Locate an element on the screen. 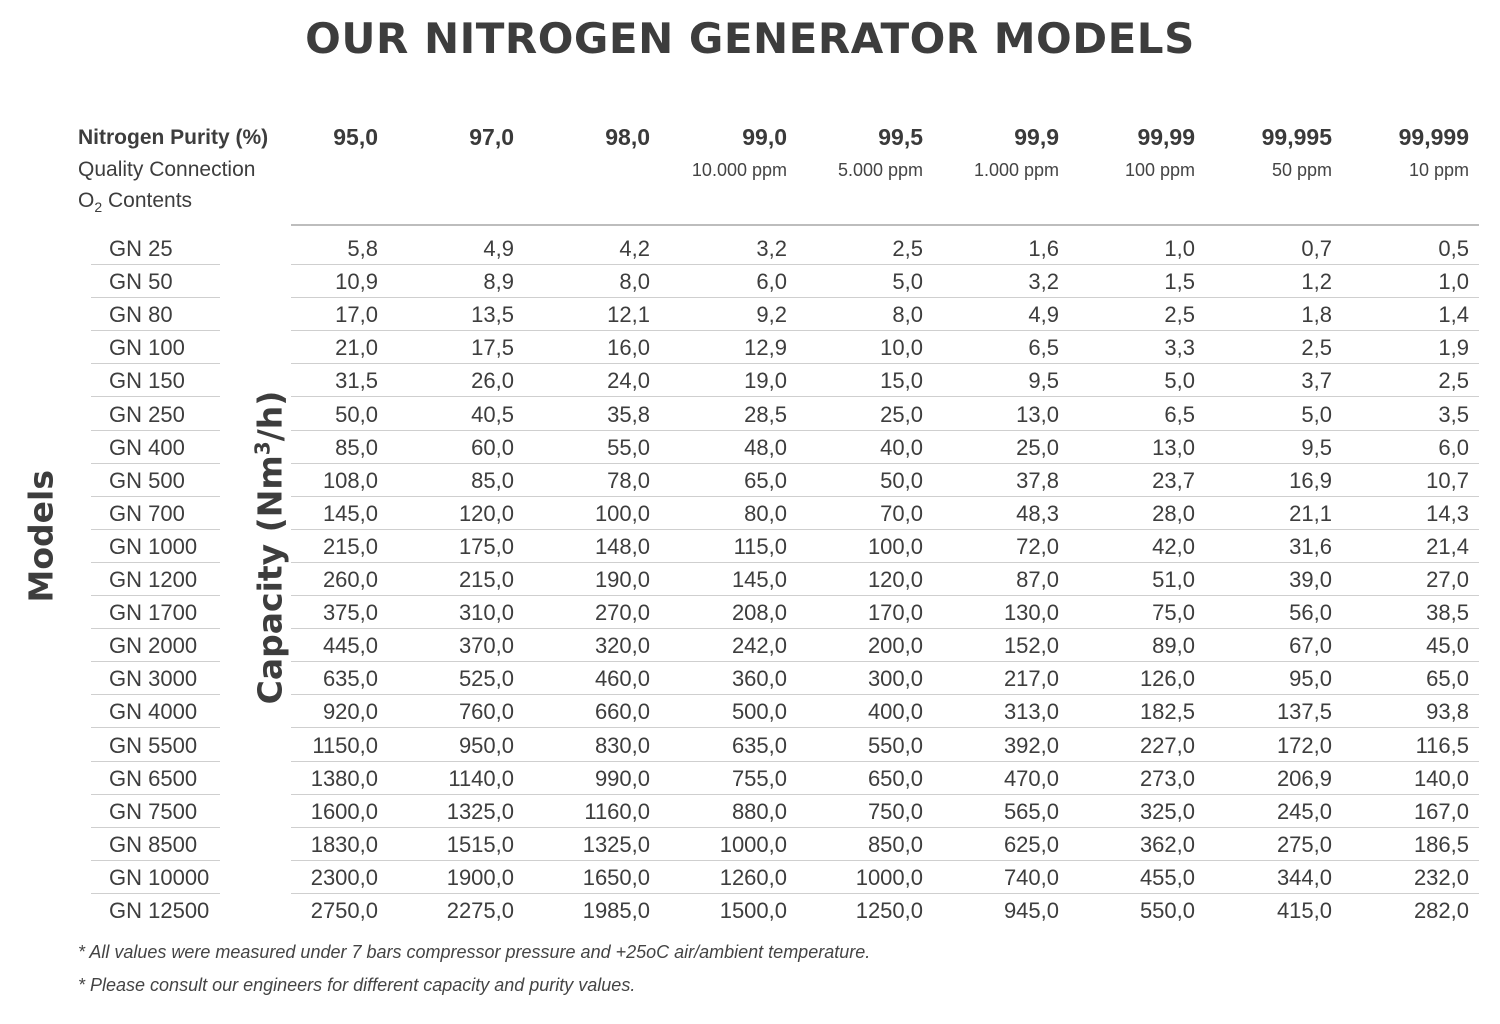 Image resolution: width=1500 pixels, height=1024 pixels. capacity-cell: 152,0 is located at coordinates (1031, 646).